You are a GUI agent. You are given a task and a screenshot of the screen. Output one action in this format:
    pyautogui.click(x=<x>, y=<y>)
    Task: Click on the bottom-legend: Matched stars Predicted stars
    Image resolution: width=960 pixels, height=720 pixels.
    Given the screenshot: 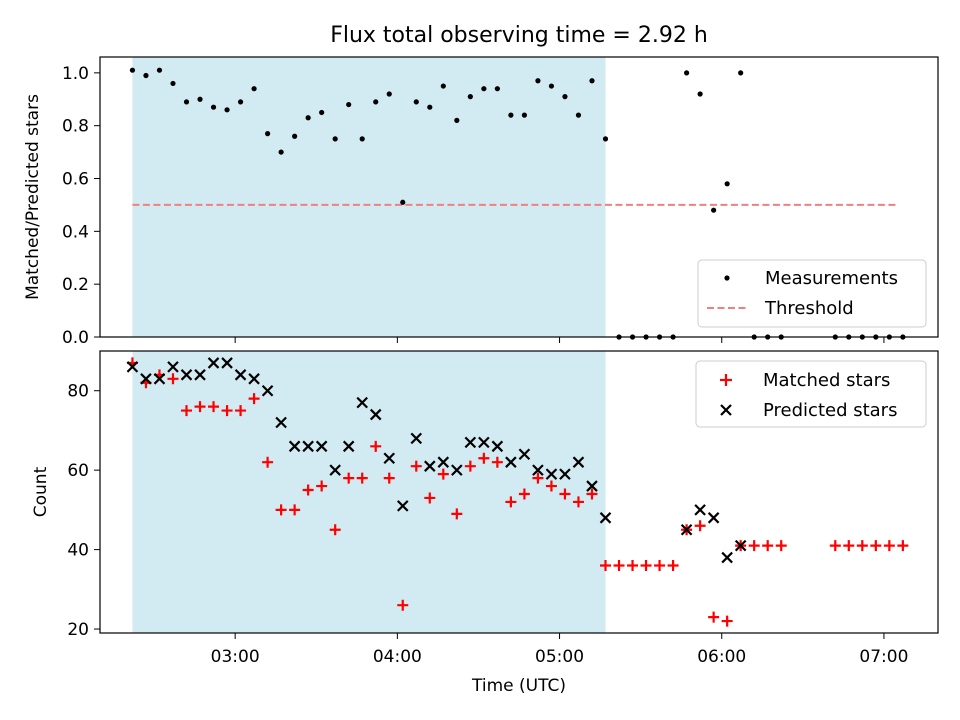 What is the action you would take?
    pyautogui.click(x=811, y=394)
    